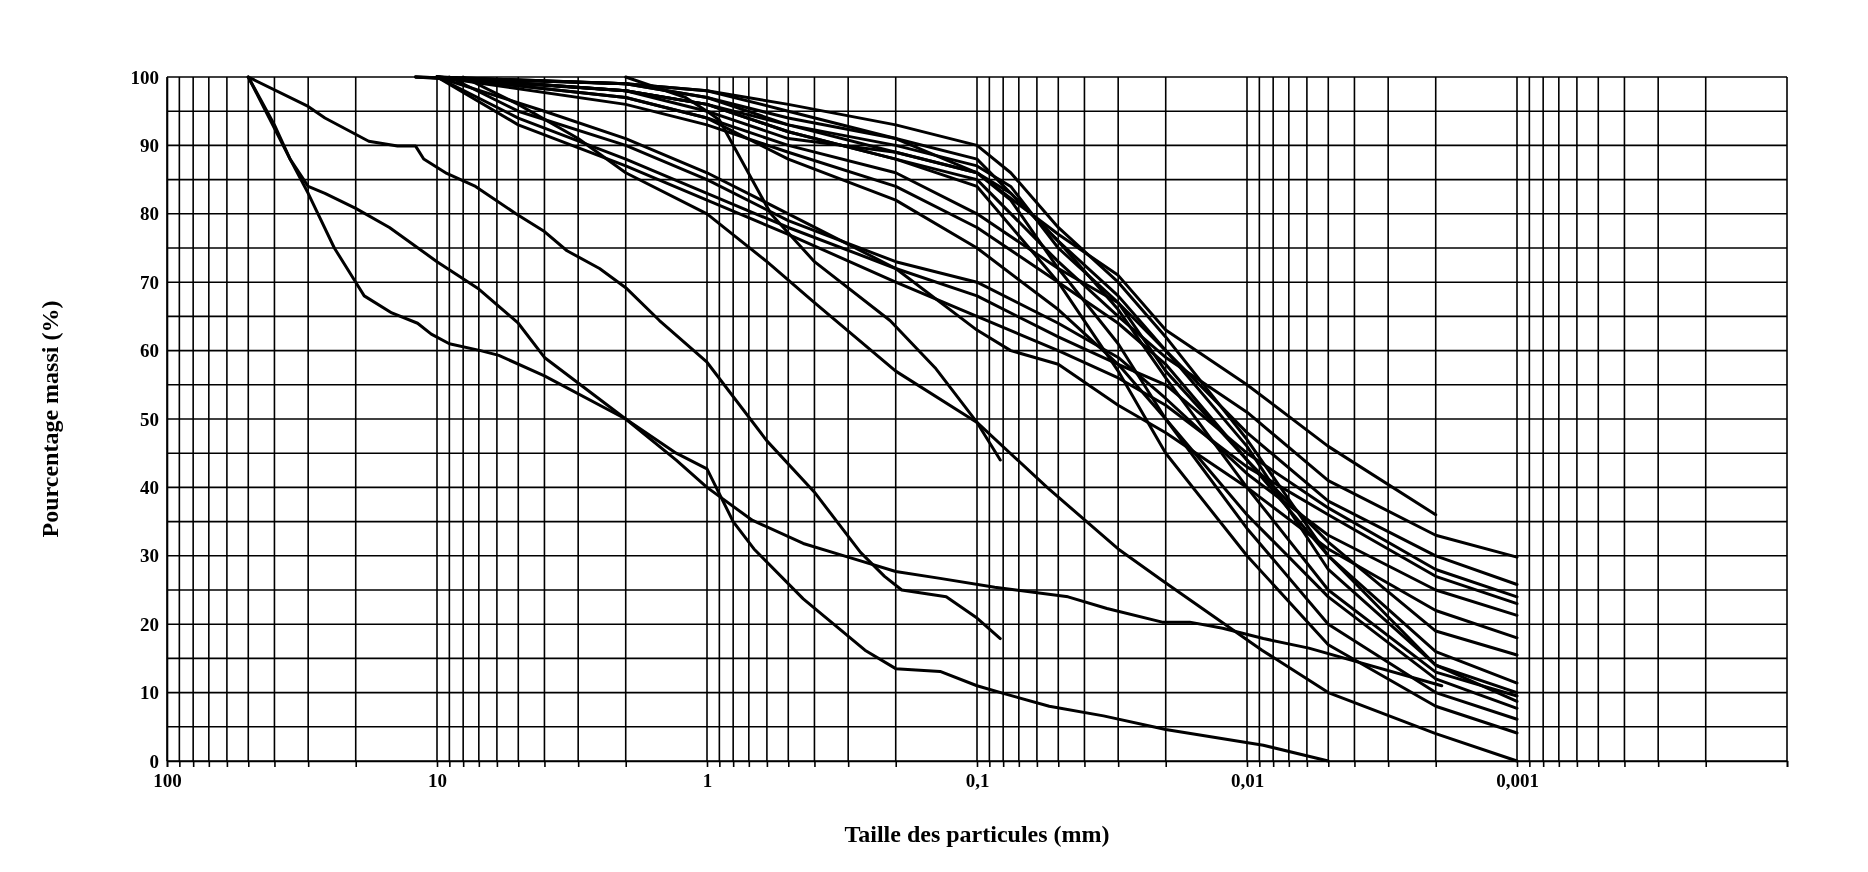 This screenshot has height=872, width=1868. I want to click on x-axis-title: Taille des particules (mm), so click(977, 834).